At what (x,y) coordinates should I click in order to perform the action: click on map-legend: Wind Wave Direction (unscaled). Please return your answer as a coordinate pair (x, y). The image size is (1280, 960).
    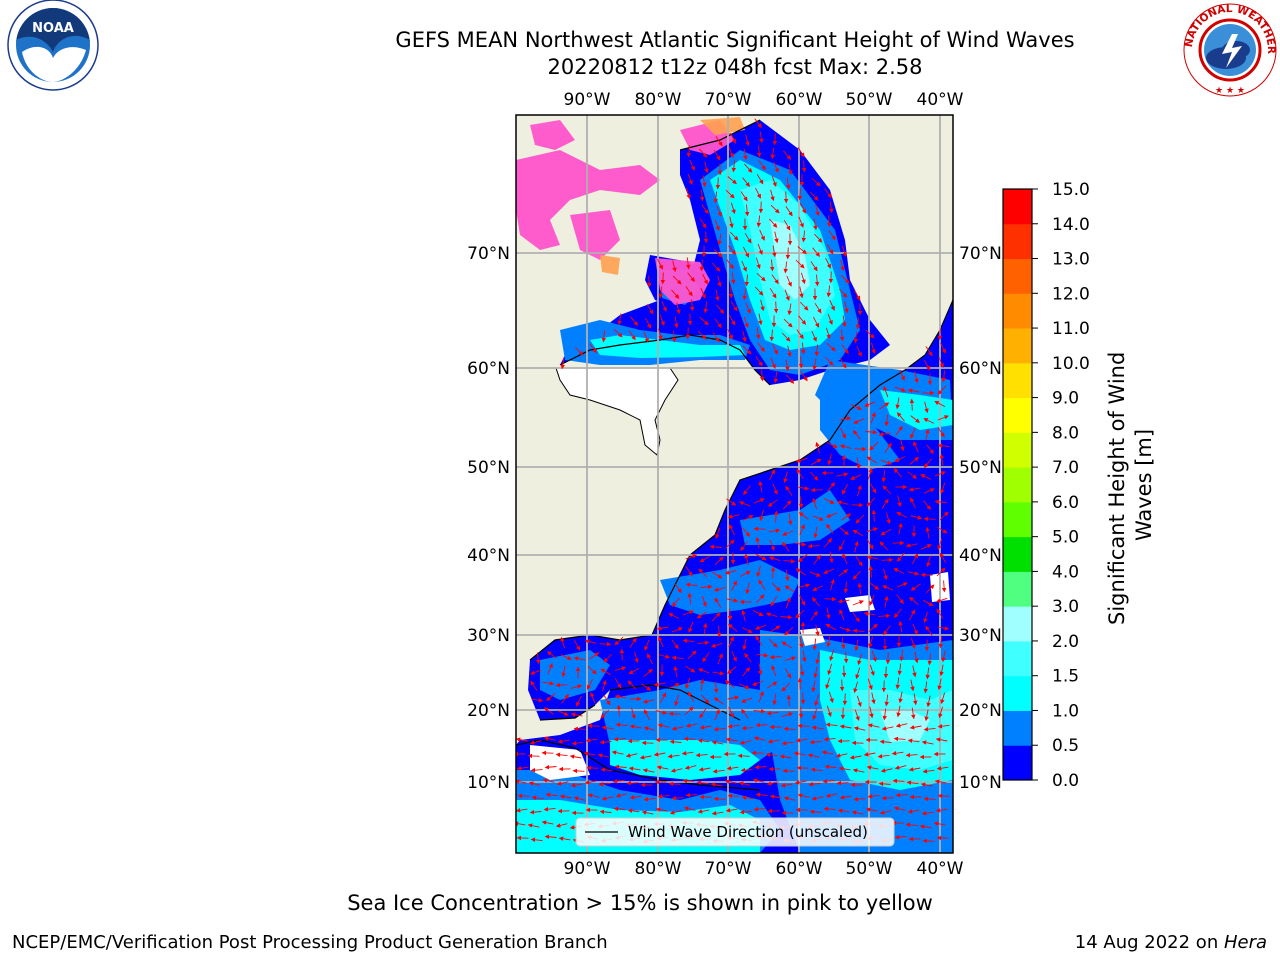
    Looking at the image, I should click on (735, 832).